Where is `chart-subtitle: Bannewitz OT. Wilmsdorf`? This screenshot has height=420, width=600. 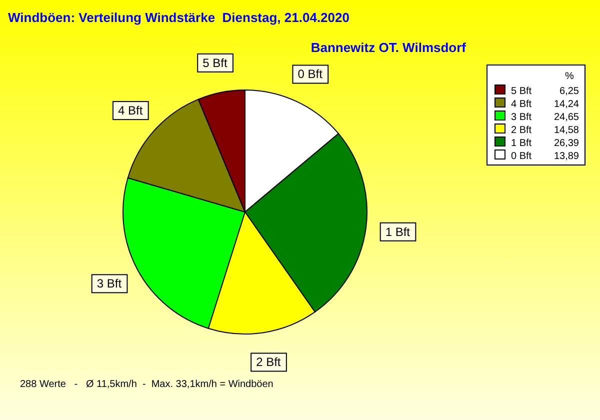
chart-subtitle: Bannewitz OT. Wilmsdorf is located at coordinates (388, 47).